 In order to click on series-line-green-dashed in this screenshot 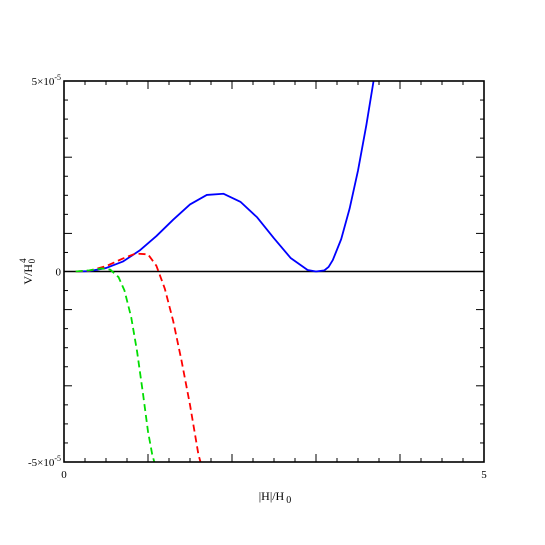, I will do `click(115, 364)`.